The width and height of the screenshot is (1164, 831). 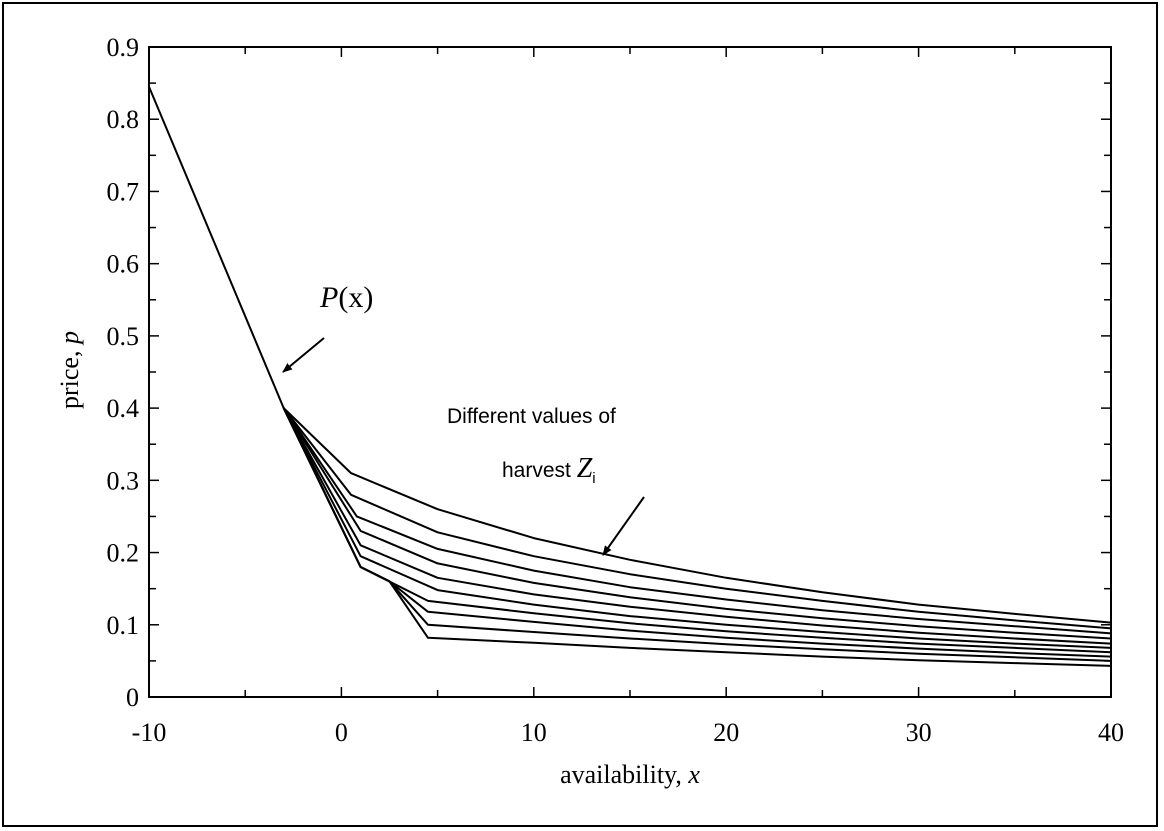 What do you see at coordinates (123, 191) in the screenshot?
I see `y-tick-label: 0.7` at bounding box center [123, 191].